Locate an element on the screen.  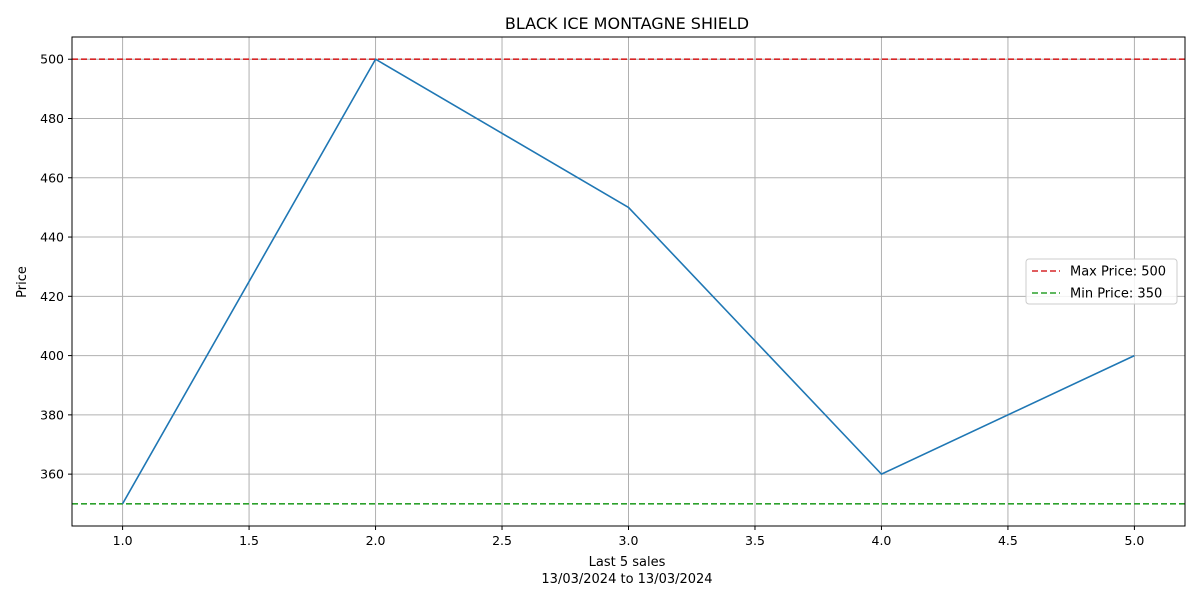
y-axis-label: Price is located at coordinates (22, 282).